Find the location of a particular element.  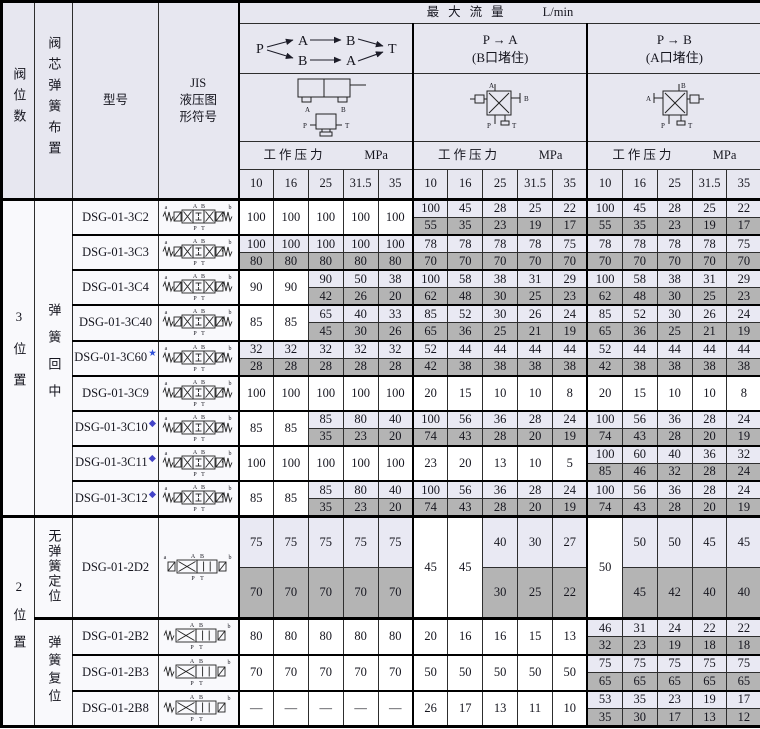

flow-value-cell: 33 is located at coordinates (395, 314).